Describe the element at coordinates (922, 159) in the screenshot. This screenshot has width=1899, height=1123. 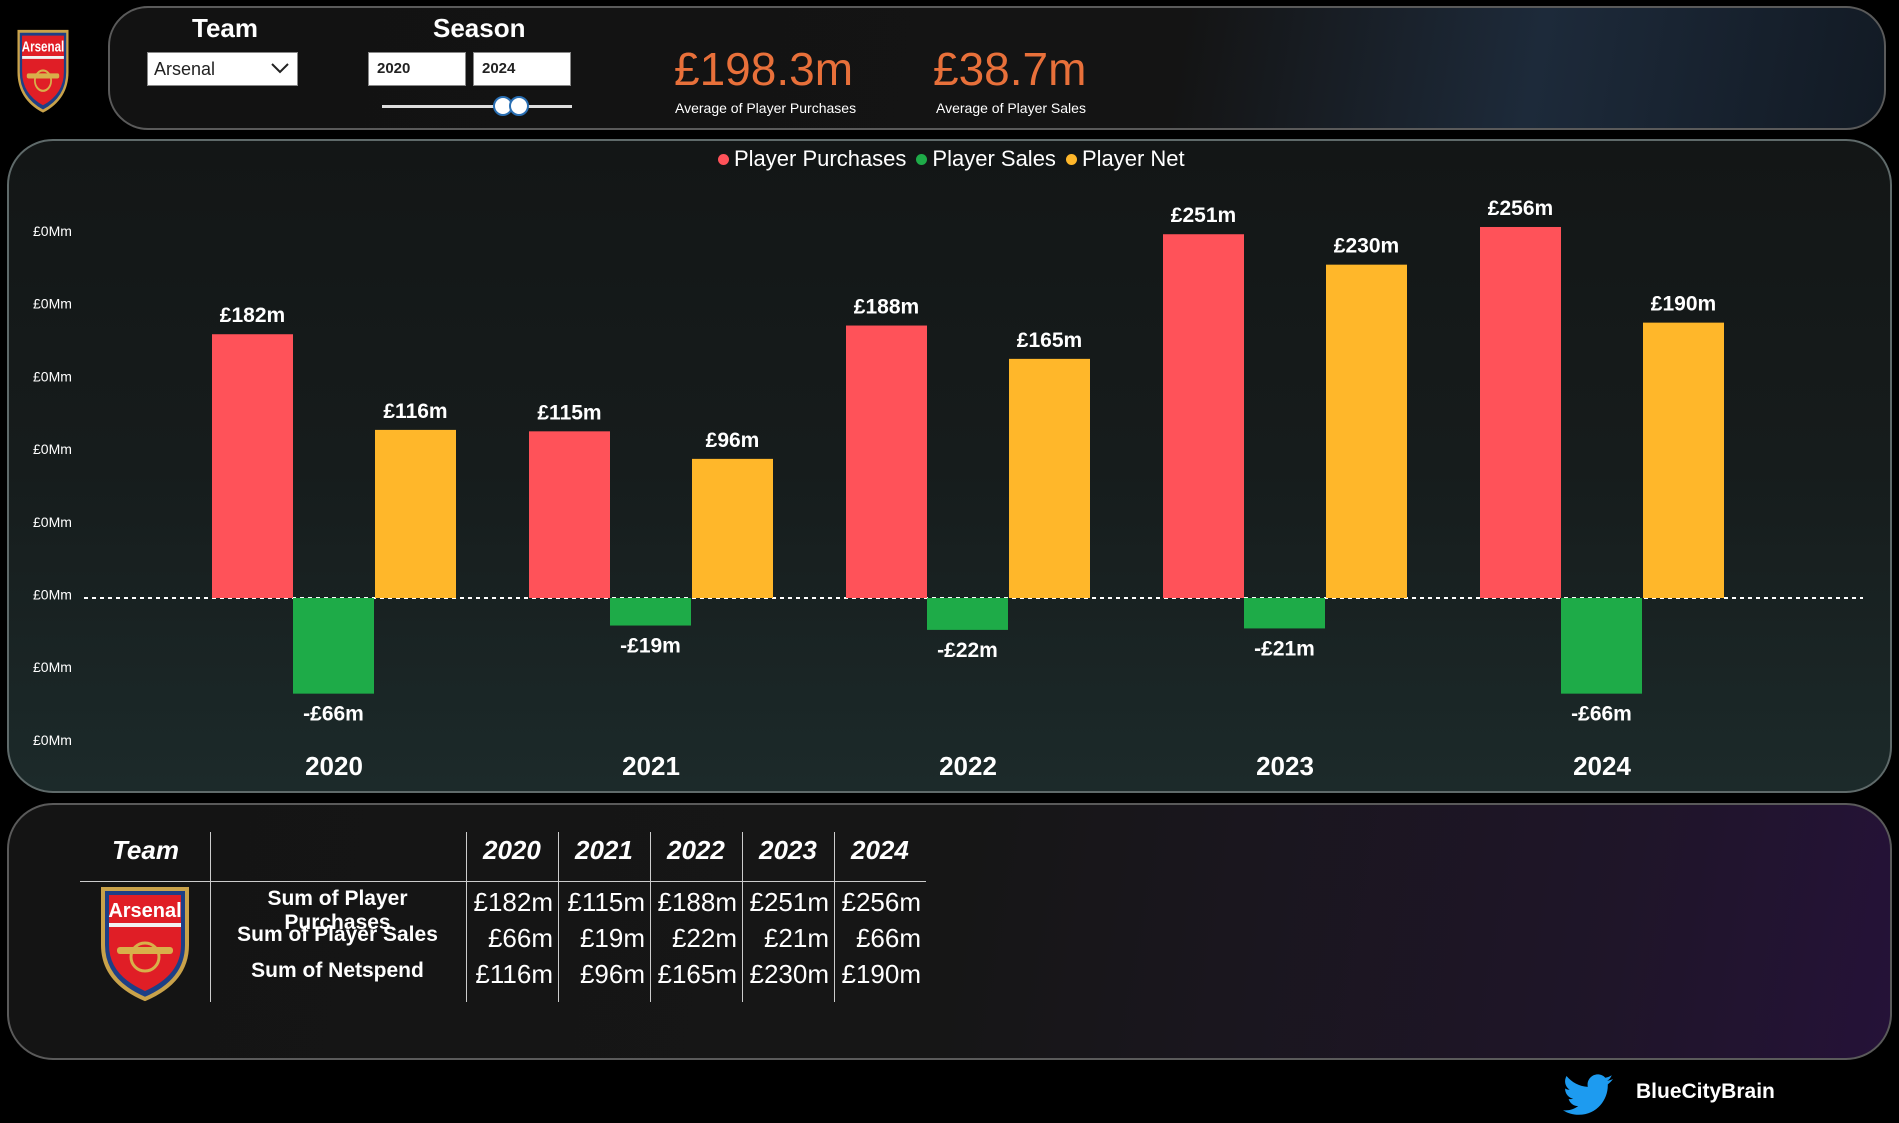
I see `legend-dot-sales` at that location.